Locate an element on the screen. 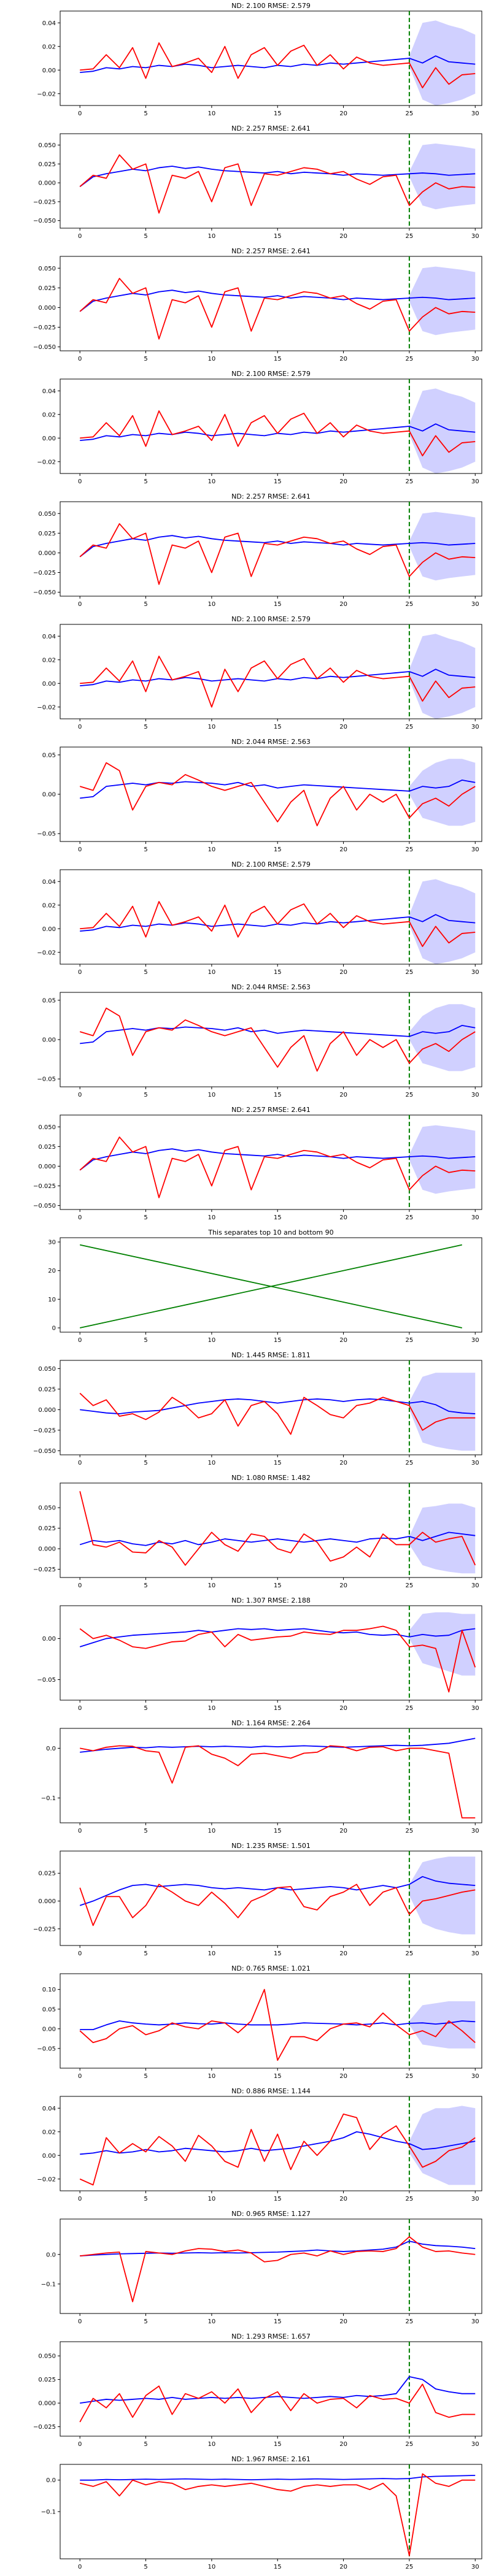 Image resolution: width=491 pixels, height=2576 pixels. chart-panel-15: ND: 1.164 RMSE: 2.264 0 5 10 15 20 25 30 0.0 −0.1 is located at coordinates (261, 1776).